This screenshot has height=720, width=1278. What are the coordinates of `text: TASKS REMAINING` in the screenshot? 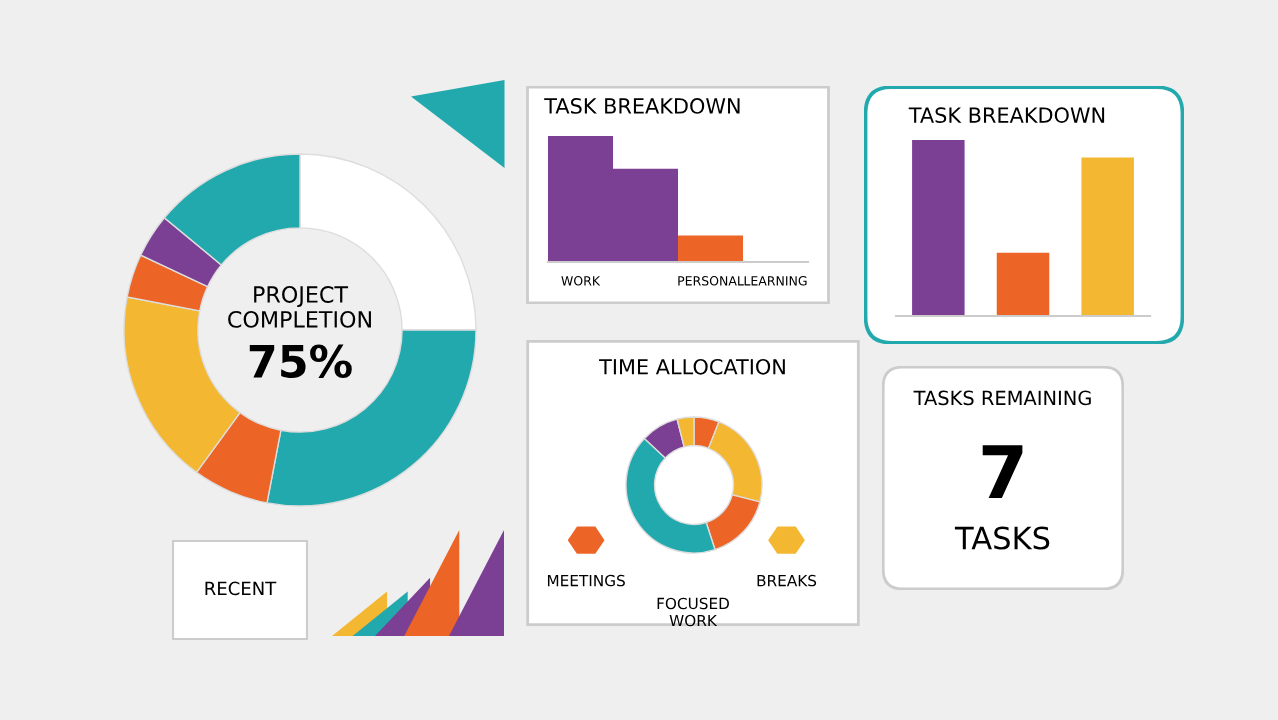 It's located at (1002, 398).